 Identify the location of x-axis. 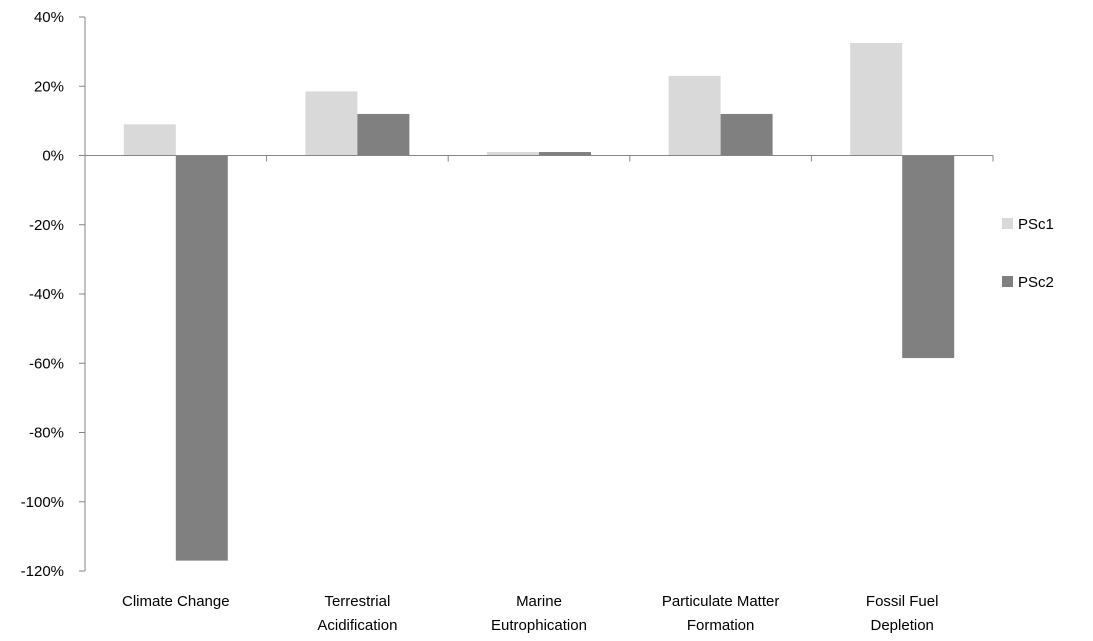
(539, 158).